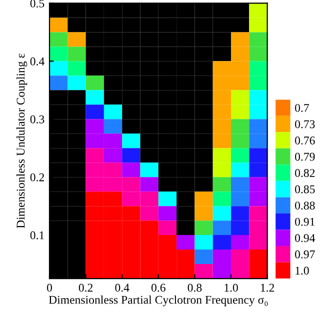 The width and height of the screenshot is (330, 322). Describe the element at coordinates (37, 119) in the screenshot. I see `y-tick-label: 0.3` at that location.